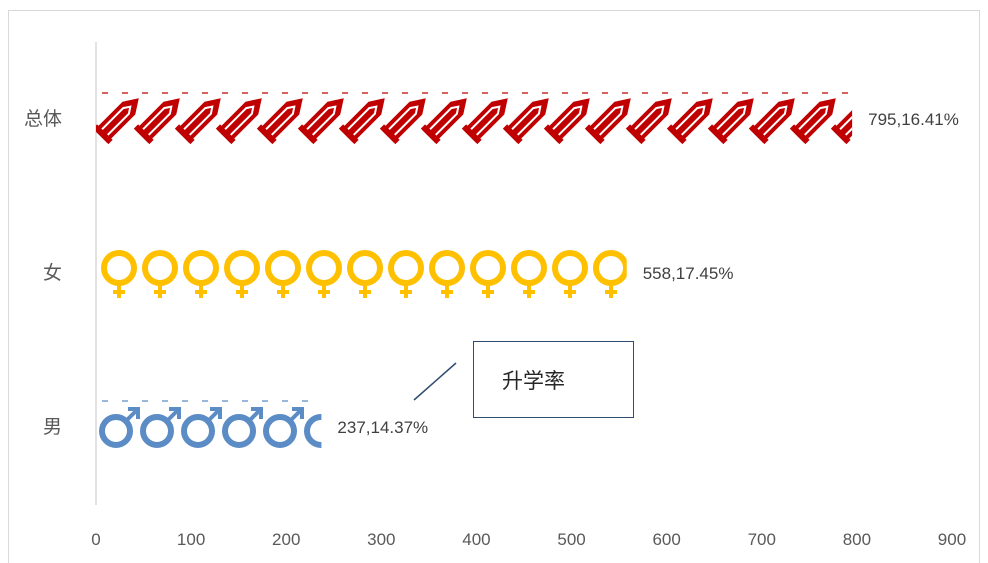 The width and height of the screenshot is (988, 563). What do you see at coordinates (43, 119) in the screenshot?
I see `category-label: 总体` at bounding box center [43, 119].